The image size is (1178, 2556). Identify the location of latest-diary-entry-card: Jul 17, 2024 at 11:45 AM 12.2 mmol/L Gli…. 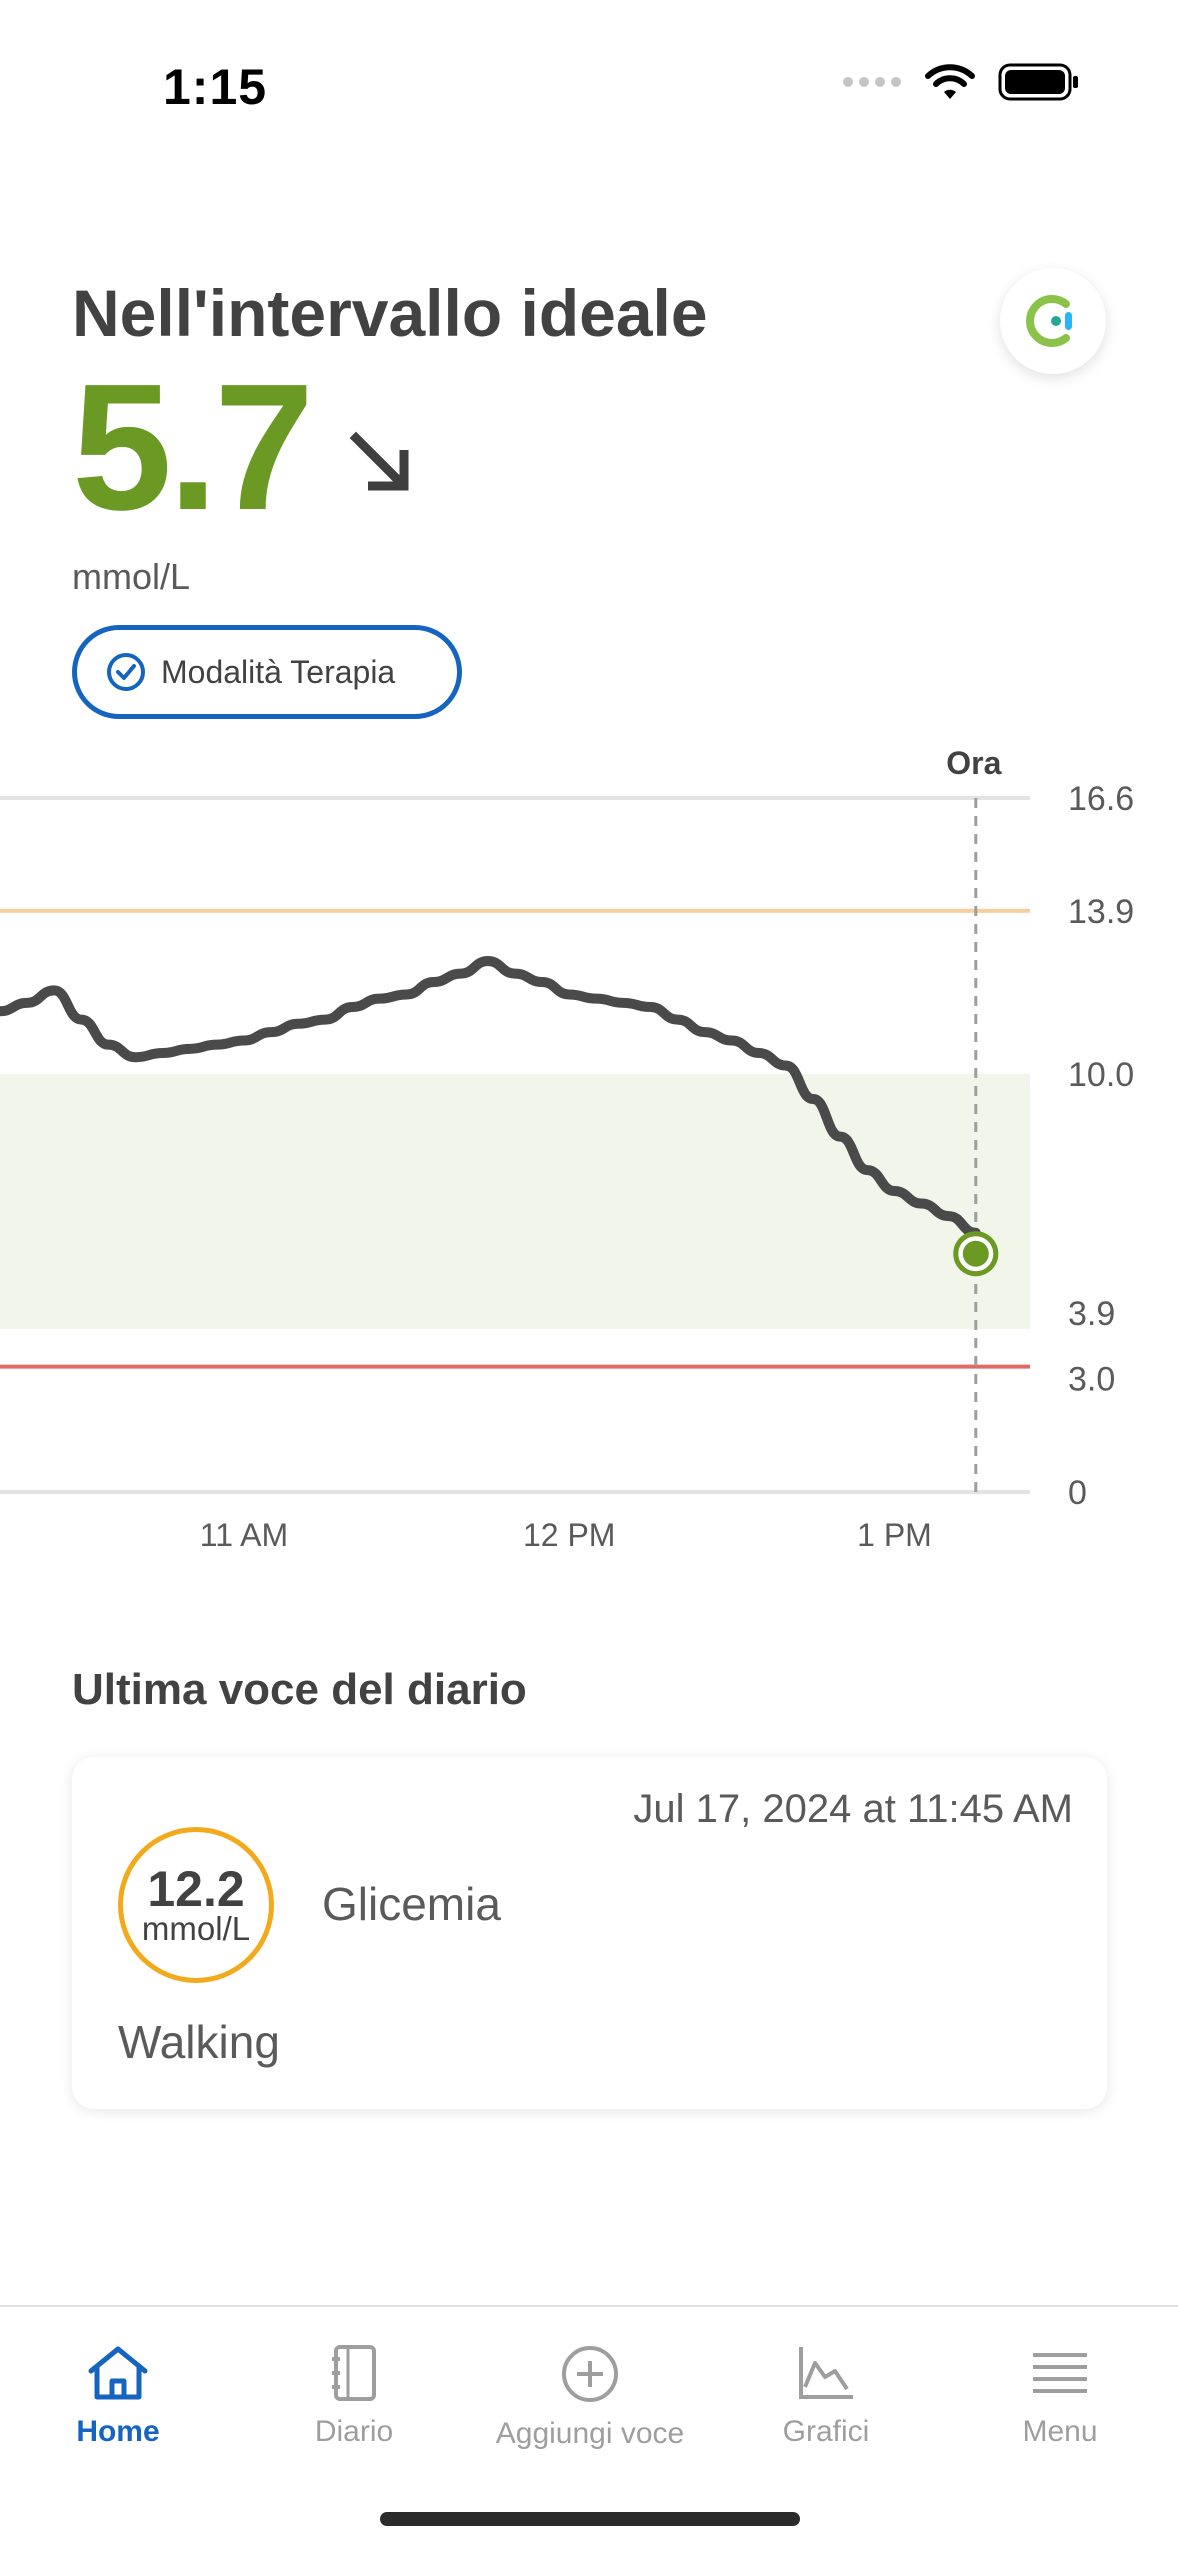
(589, 1933).